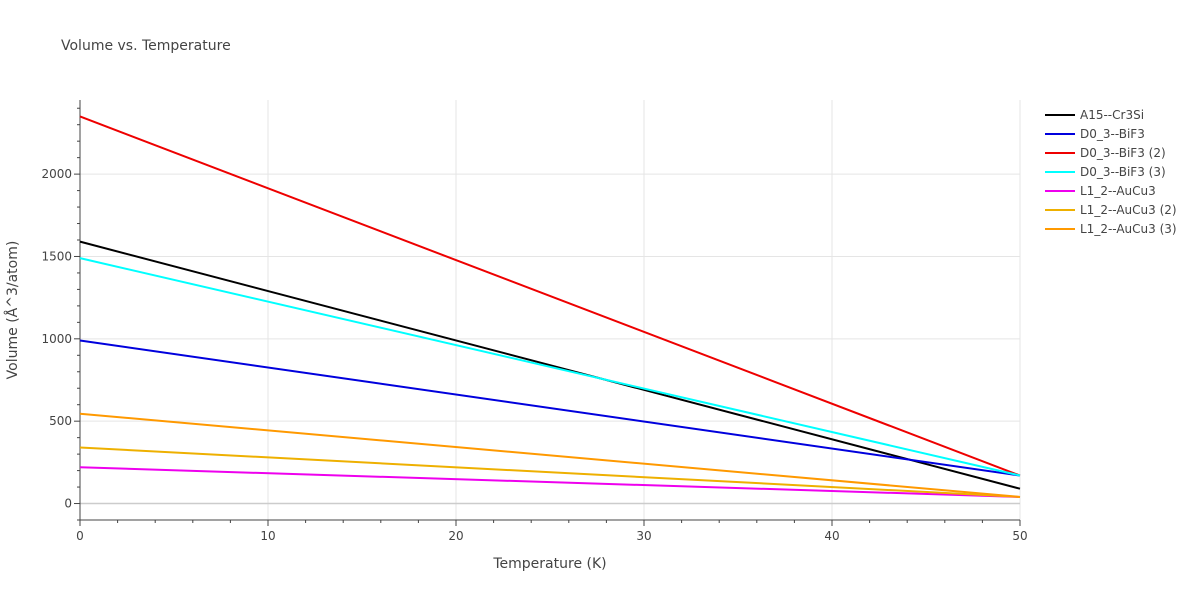 This screenshot has width=1200, height=600. I want to click on x-tick-label: 0, so click(80, 536).